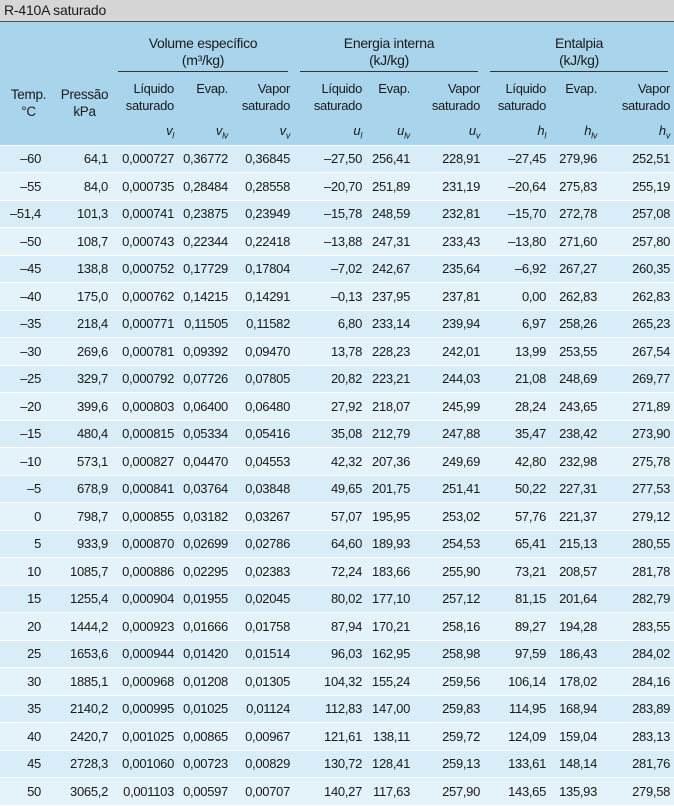 The height and width of the screenshot is (806, 674). I want to click on column-label: Vapor saturado, so click(447, 97).